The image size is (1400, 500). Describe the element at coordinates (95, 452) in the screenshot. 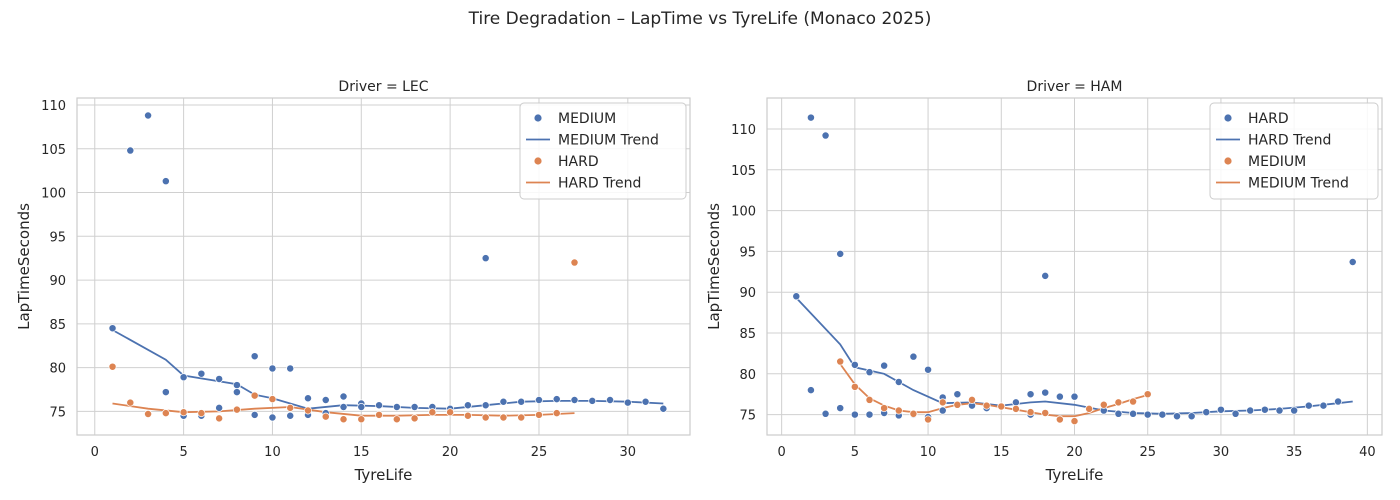

I see `x-tick-label: 0` at that location.